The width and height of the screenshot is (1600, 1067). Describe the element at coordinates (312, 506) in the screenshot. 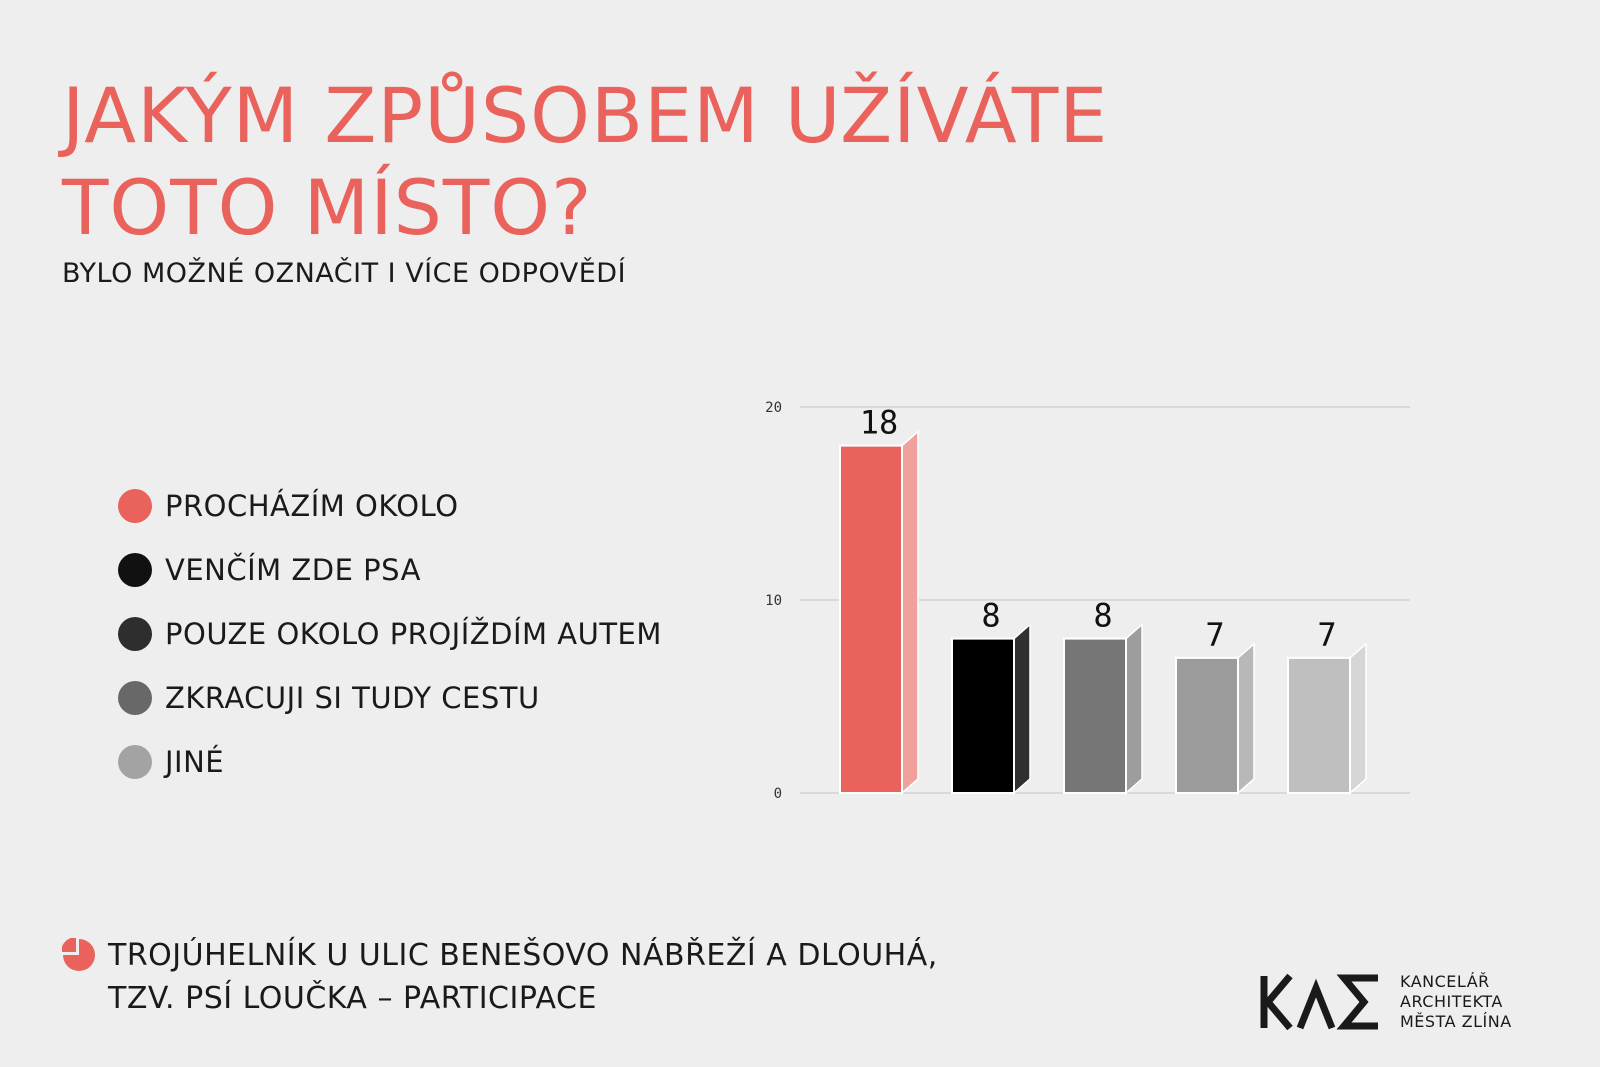

I see `legend-label: PROCHÁZÍM OKOLO` at that location.